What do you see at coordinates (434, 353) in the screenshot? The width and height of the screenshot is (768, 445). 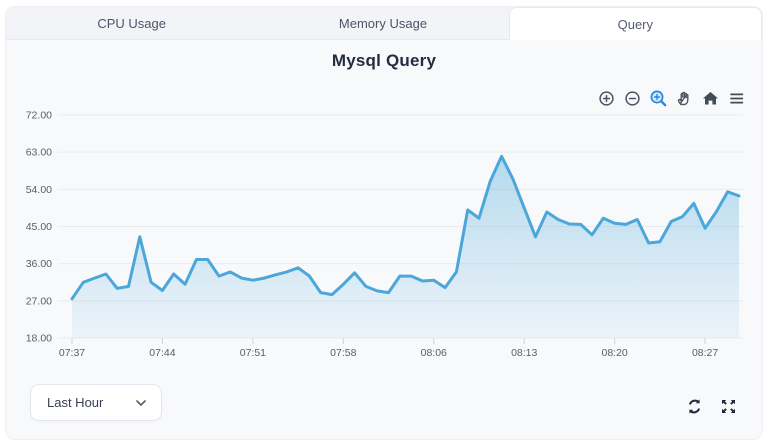 I see `svg-text: 08:06` at bounding box center [434, 353].